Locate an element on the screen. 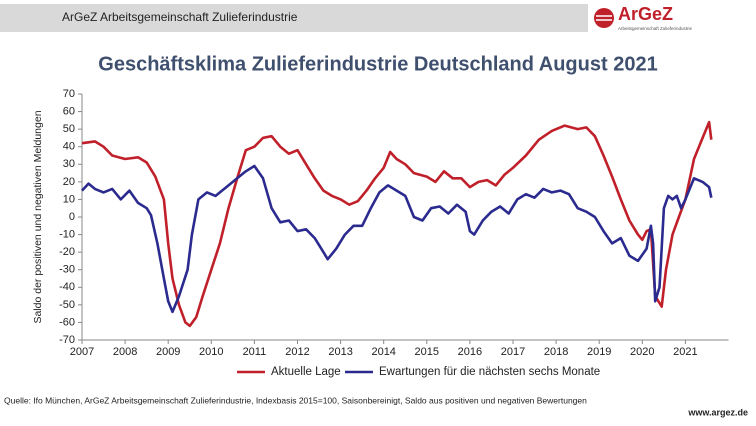 The width and height of the screenshot is (756, 426). logo-icon is located at coordinates (604, 18).